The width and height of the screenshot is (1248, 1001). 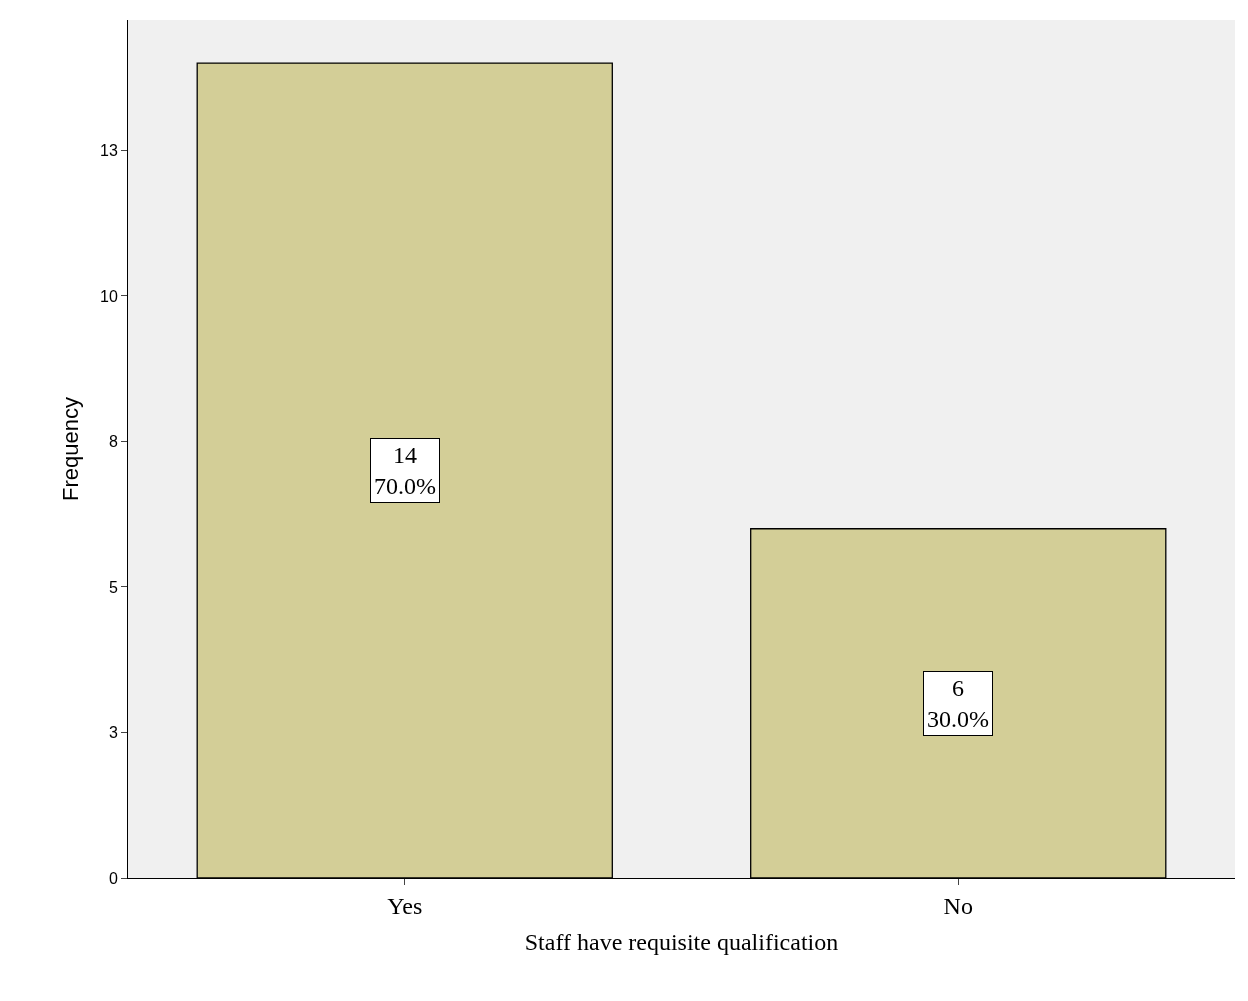 I want to click on data-label: 14 70.0%, so click(x=405, y=471).